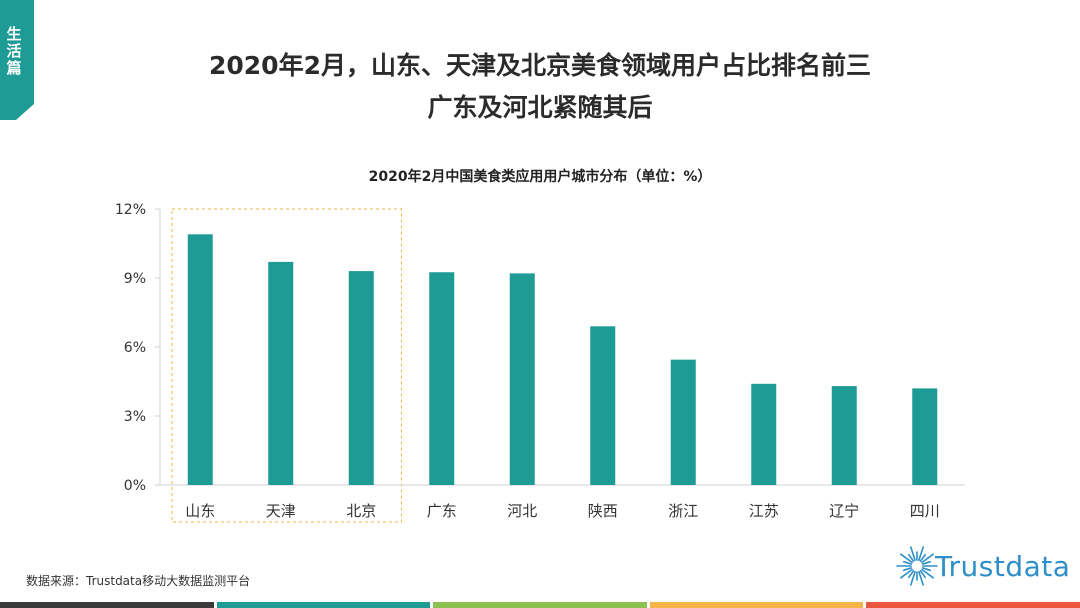 Image resolution: width=1080 pixels, height=608 pixels. Describe the element at coordinates (603, 511) in the screenshot. I see `x-tick-label: 陕西` at that location.